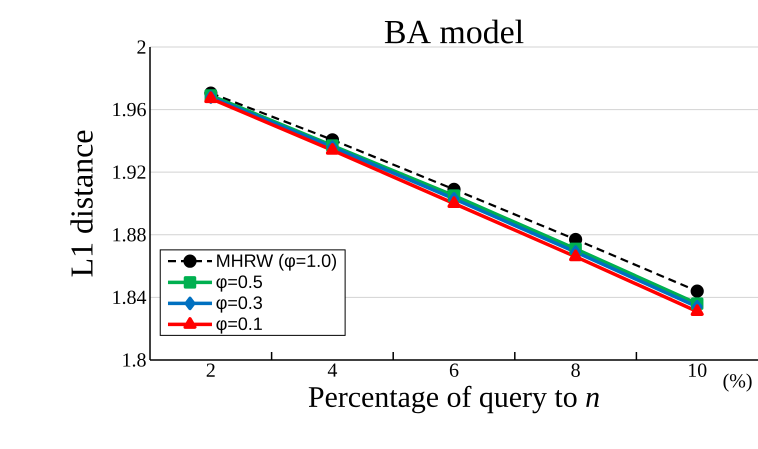  I want to click on y-tick-label: 1.96, so click(129, 109).